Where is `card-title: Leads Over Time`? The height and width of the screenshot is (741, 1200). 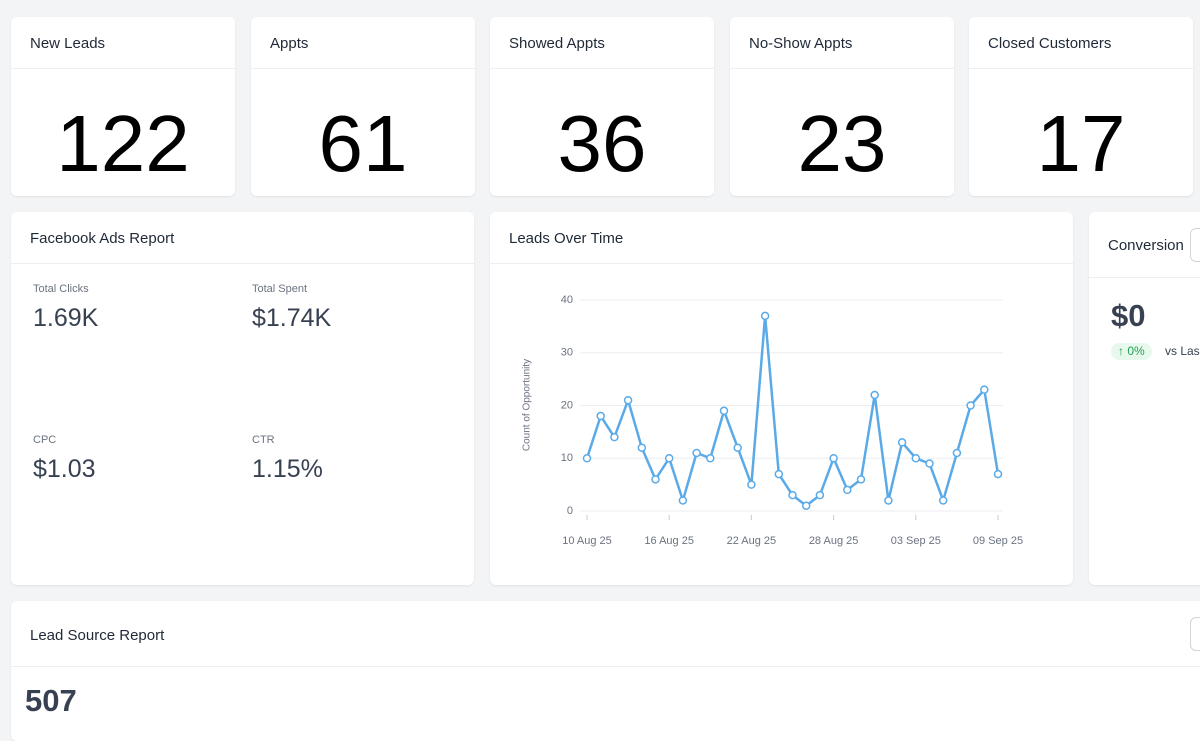 card-title: Leads Over Time is located at coordinates (566, 238).